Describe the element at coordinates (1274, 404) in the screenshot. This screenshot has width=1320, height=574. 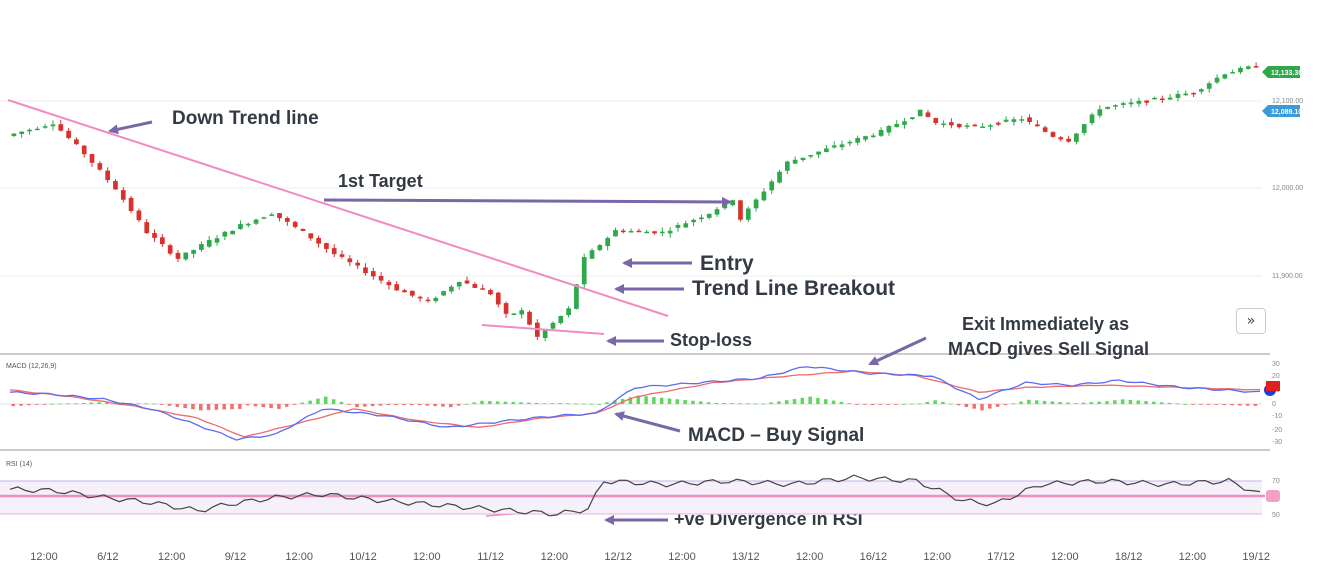
I see `macd-tick: 0` at that location.